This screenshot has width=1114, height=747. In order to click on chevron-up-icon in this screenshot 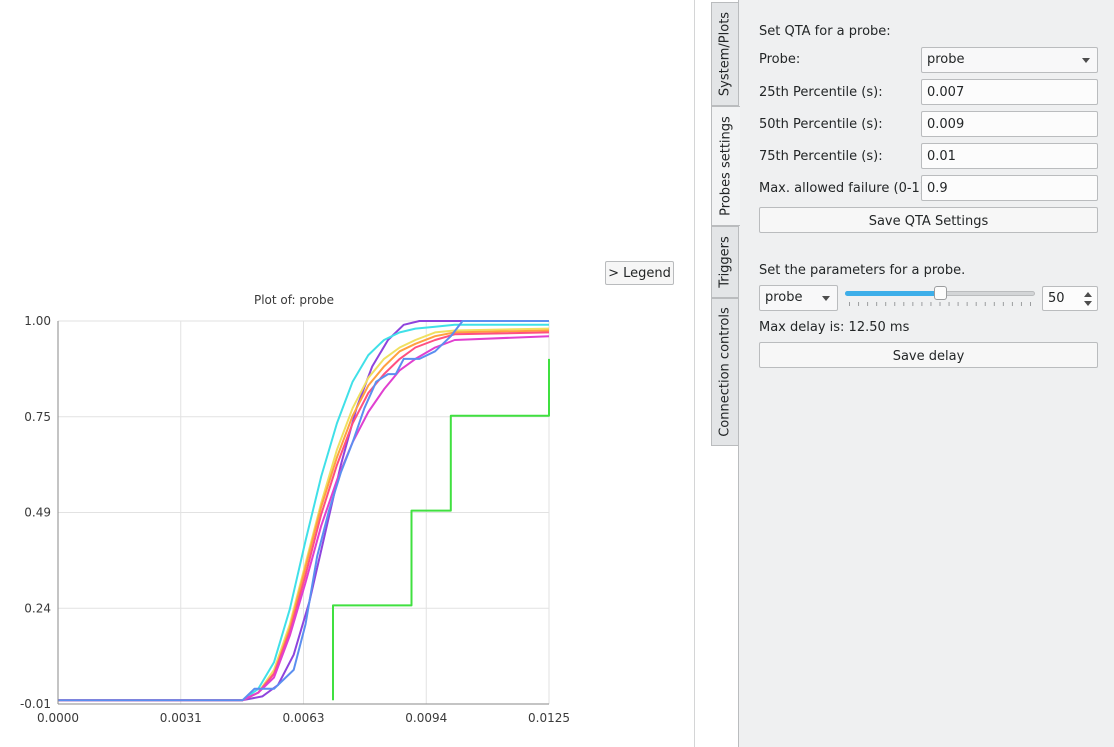, I will do `click(1088, 294)`.